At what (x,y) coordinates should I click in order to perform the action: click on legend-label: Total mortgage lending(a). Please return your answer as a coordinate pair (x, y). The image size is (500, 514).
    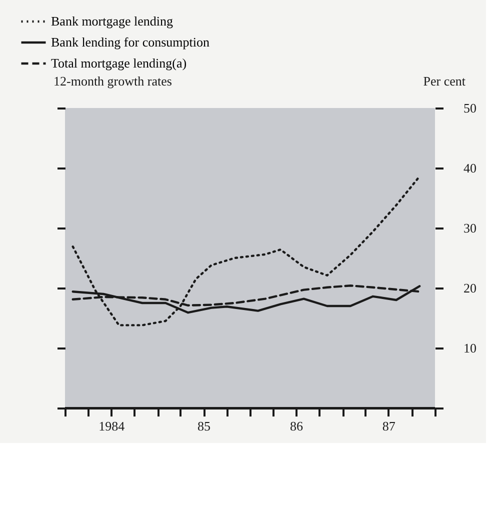
    Looking at the image, I should click on (119, 63).